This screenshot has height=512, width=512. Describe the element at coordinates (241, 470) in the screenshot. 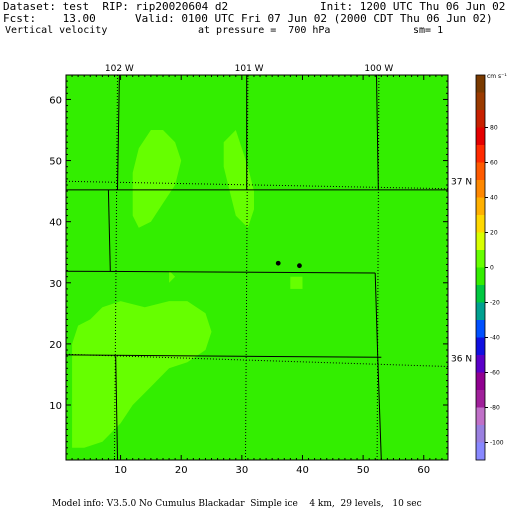

I see `x-tick-label: 30` at that location.